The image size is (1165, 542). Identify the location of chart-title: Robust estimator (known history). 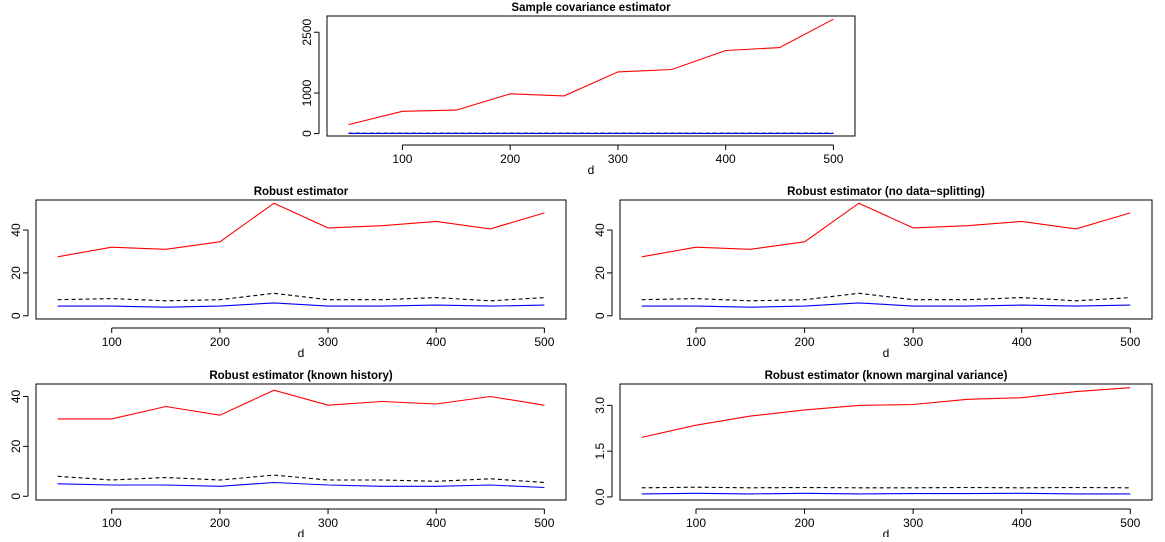
(301, 376).